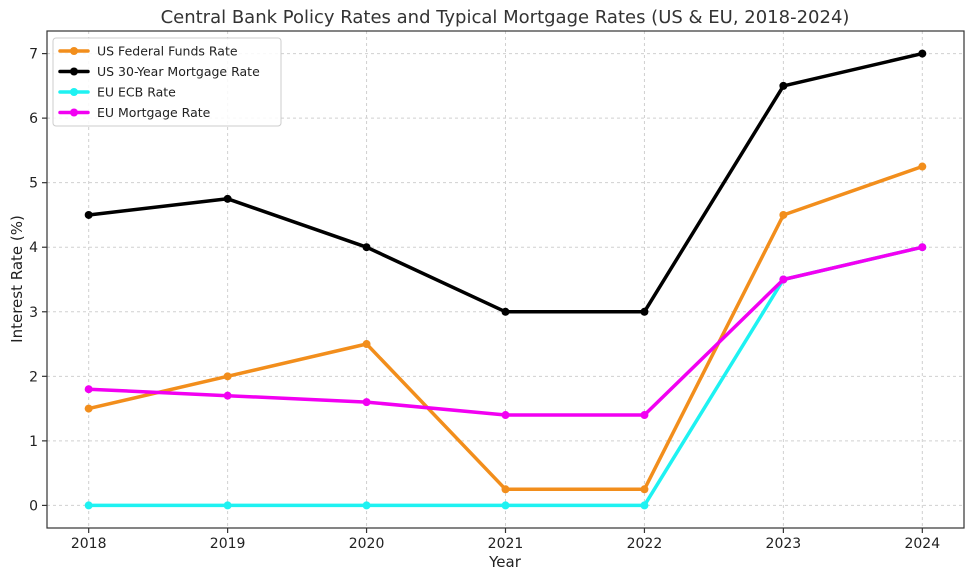 Image resolution: width=973 pixels, height=580 pixels. What do you see at coordinates (506, 544) in the screenshot?
I see `x-tick-label: 2021` at bounding box center [506, 544].